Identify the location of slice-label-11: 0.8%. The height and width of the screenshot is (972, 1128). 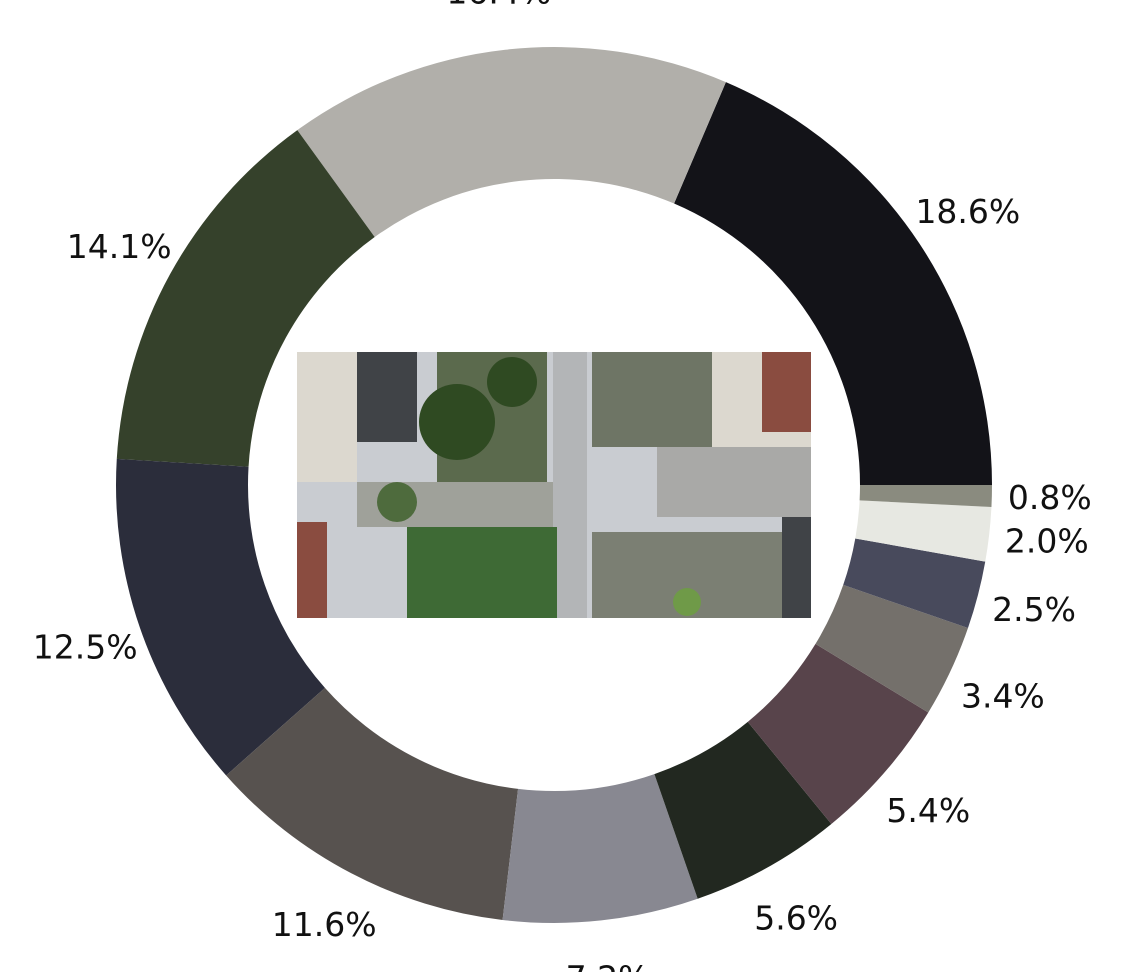
(1050, 497).